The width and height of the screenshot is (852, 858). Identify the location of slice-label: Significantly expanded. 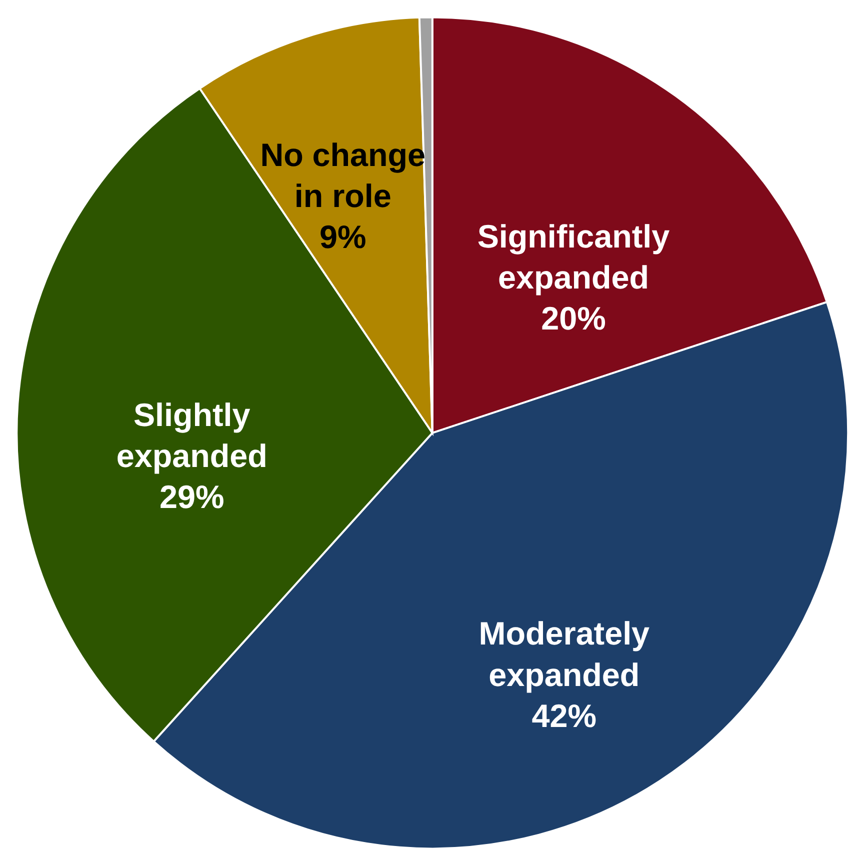
(573, 257).